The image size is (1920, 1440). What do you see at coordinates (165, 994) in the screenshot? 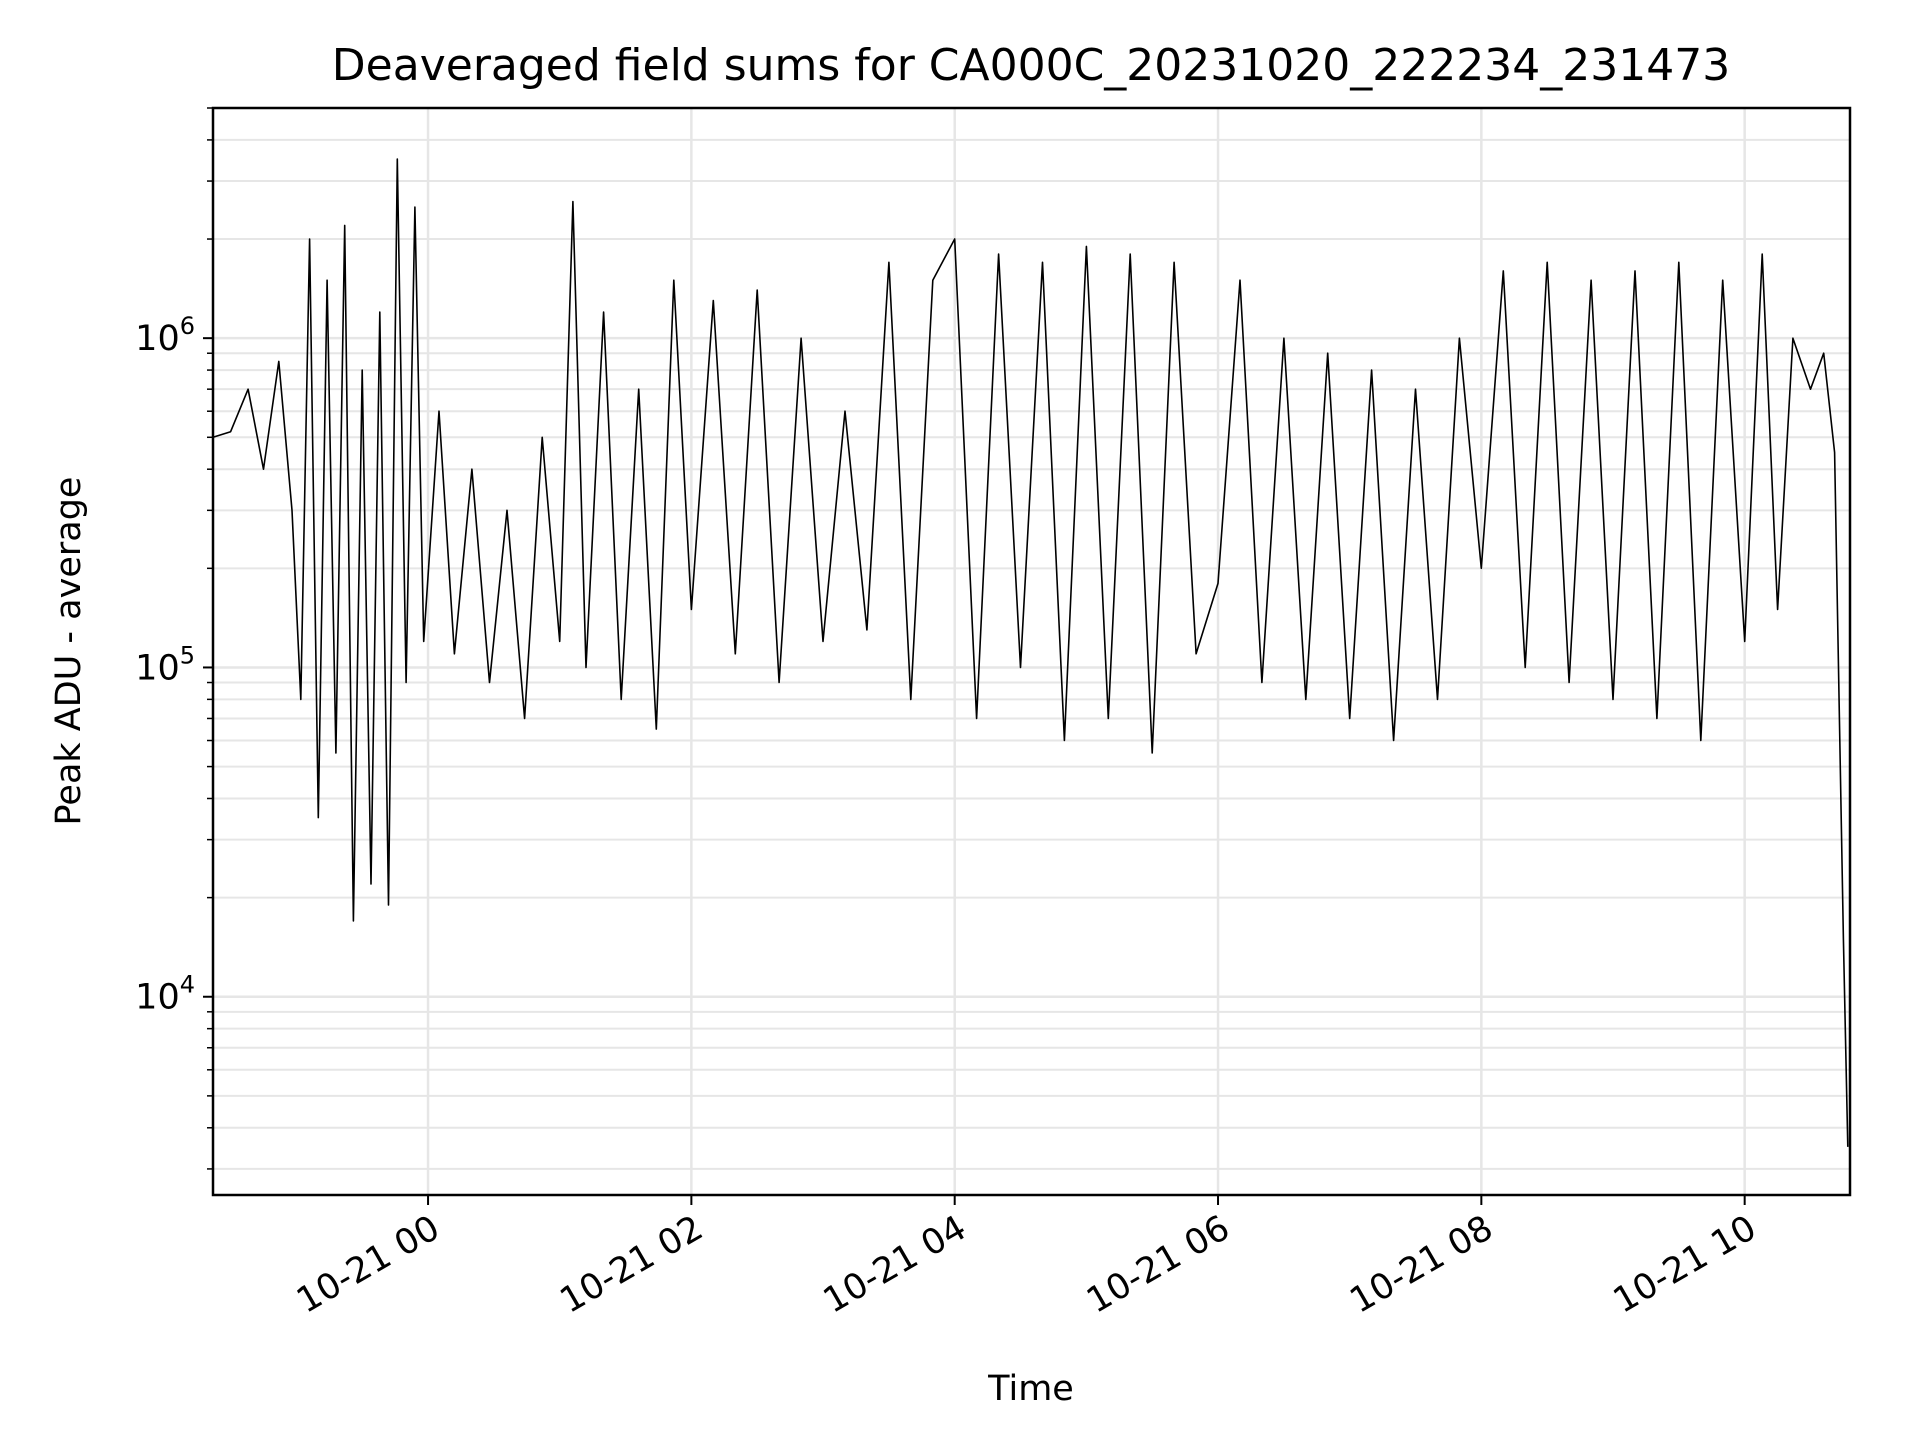
I see `y-tick-label: 10⁴` at bounding box center [165, 994].